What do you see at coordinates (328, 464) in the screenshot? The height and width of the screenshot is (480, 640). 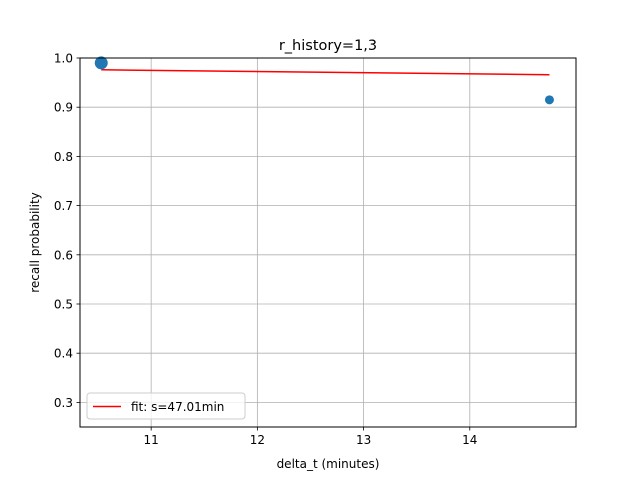 I see `x-axis-label: delta_t (minutes)` at bounding box center [328, 464].